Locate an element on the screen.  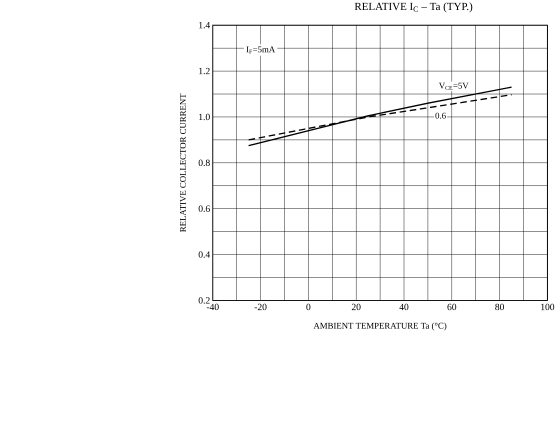
x-tick-label: -20 is located at coordinates (260, 307).